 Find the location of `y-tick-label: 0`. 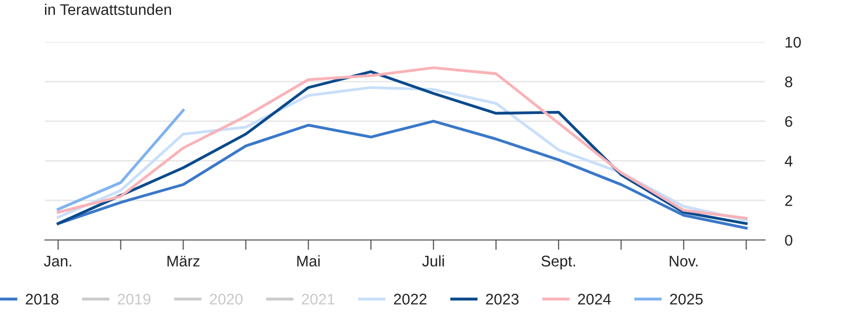

y-tick-label: 0 is located at coordinates (788, 240).